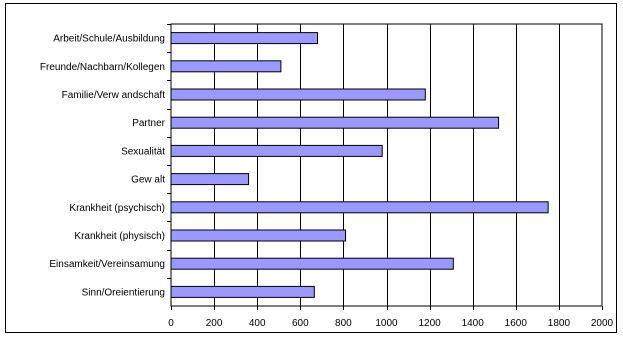 Image resolution: width=623 pixels, height=338 pixels. What do you see at coordinates (109, 39) in the screenshot?
I see `category-label: Arbeit/Schule/Ausbildung` at bounding box center [109, 39].